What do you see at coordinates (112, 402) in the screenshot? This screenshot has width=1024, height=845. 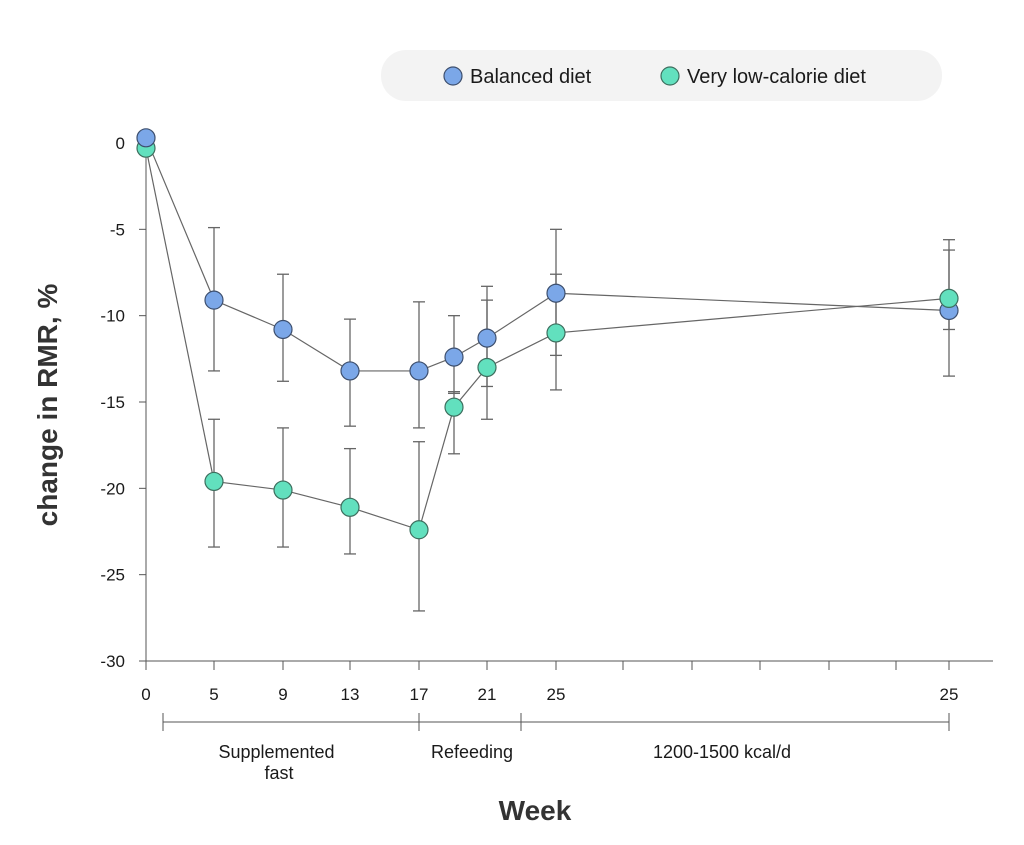 I see `y-tick-label: -15` at bounding box center [112, 402].